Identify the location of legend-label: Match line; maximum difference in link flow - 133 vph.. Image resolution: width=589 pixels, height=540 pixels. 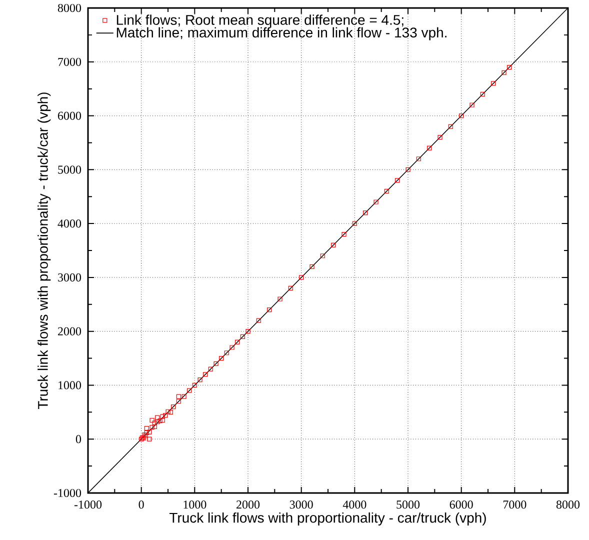
(281, 33).